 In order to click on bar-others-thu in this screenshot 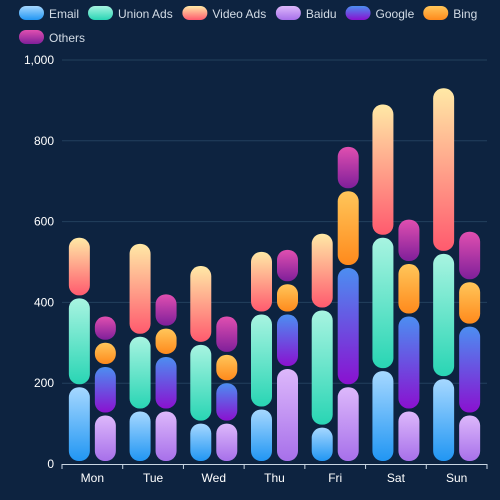, I will do `click(287, 265)`.